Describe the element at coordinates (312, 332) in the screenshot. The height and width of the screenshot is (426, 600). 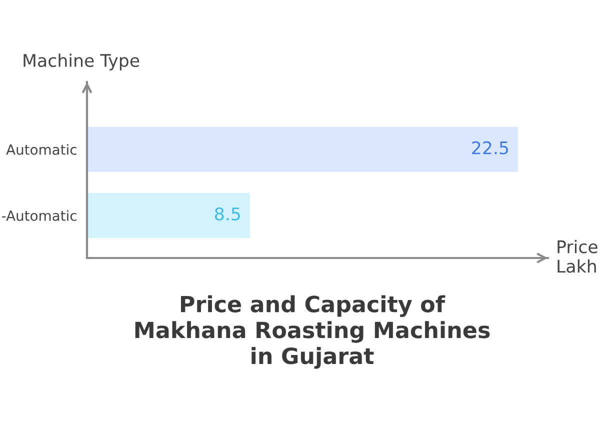
I see `text: Price and Capacity of Makhana Roasting Machines in Gujarat` at that location.